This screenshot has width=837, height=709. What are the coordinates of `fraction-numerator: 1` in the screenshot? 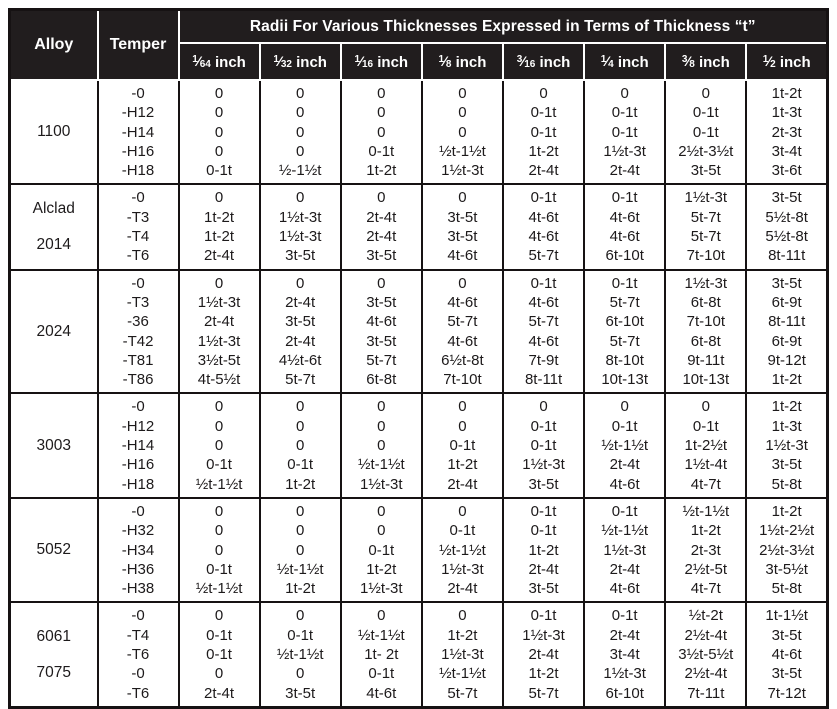 It's located at (195, 59).